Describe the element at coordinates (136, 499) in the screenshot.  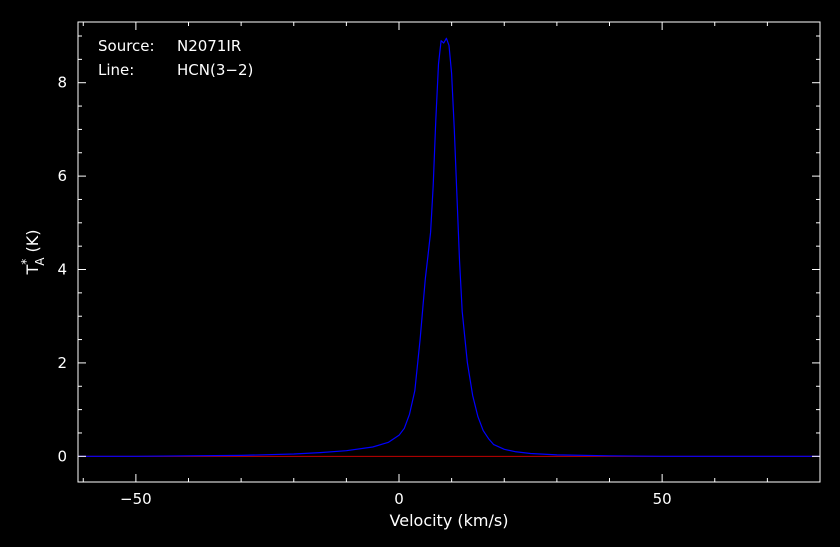
I see `x-tick-label: −50` at that location.